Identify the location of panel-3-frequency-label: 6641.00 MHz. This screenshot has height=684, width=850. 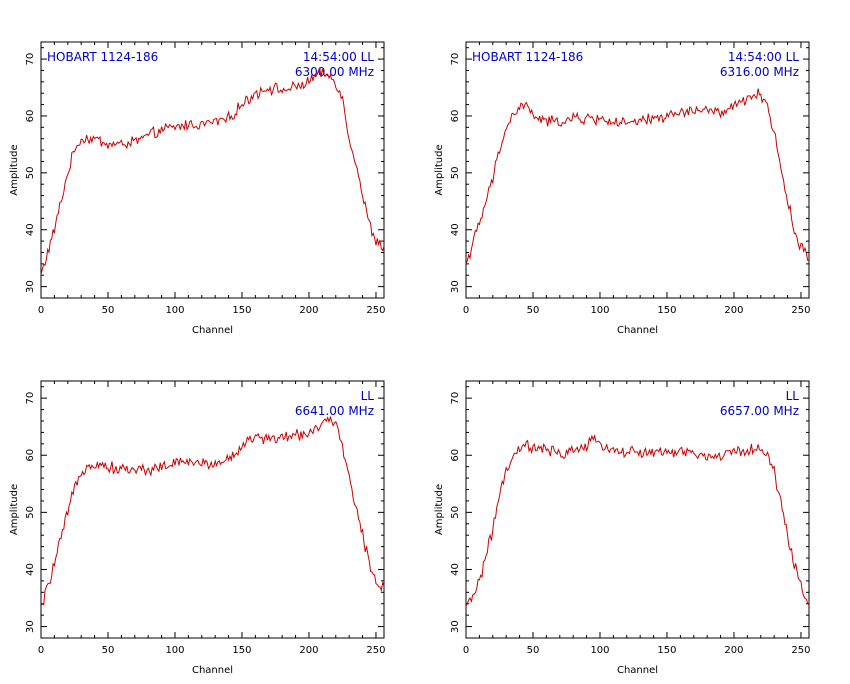
(334, 411).